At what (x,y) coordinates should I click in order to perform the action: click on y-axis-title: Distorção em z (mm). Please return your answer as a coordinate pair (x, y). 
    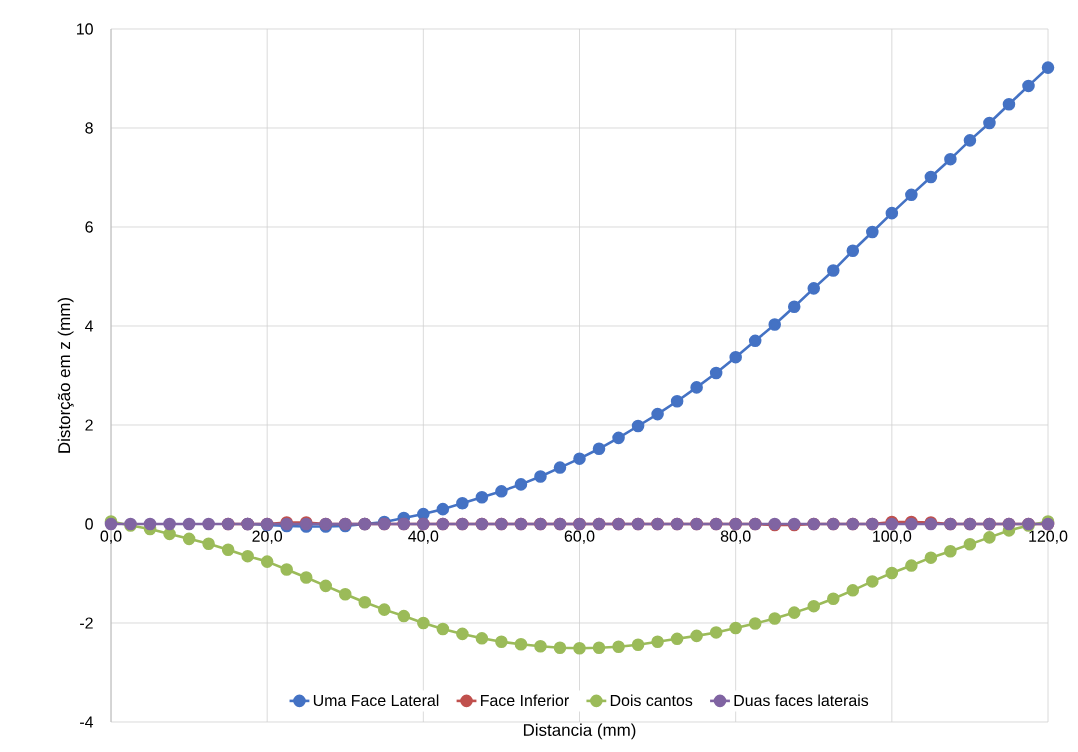
    Looking at the image, I should click on (65, 375).